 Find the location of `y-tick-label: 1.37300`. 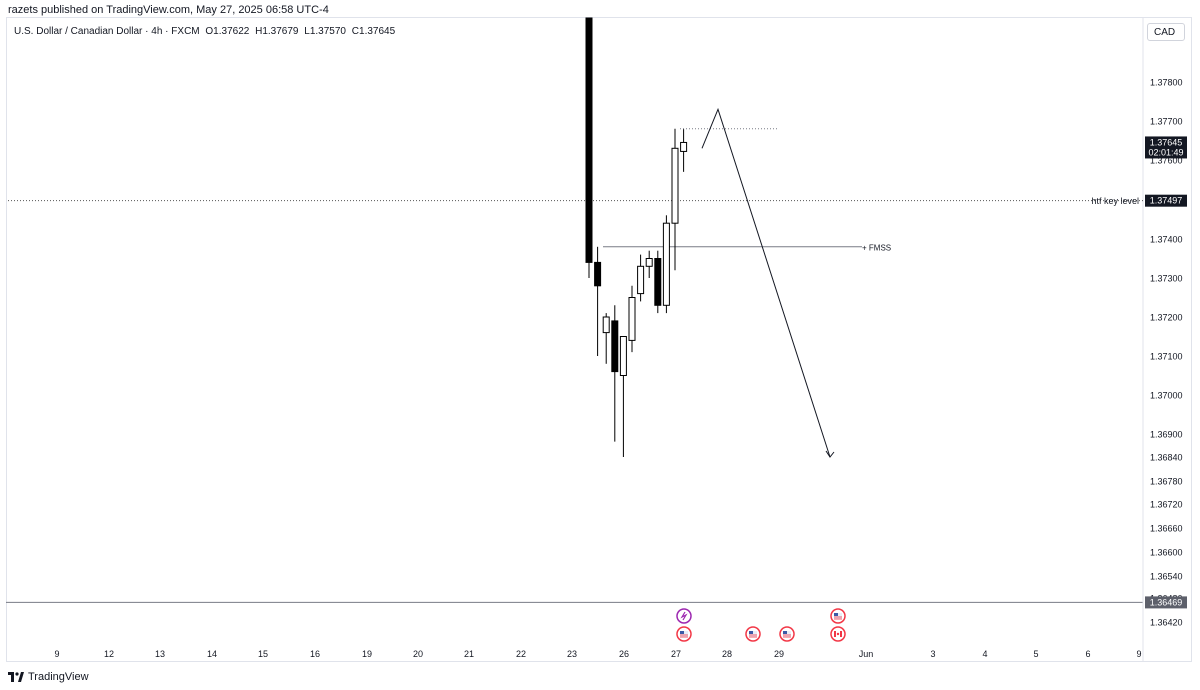

y-tick-label: 1.37300 is located at coordinates (1166, 279).